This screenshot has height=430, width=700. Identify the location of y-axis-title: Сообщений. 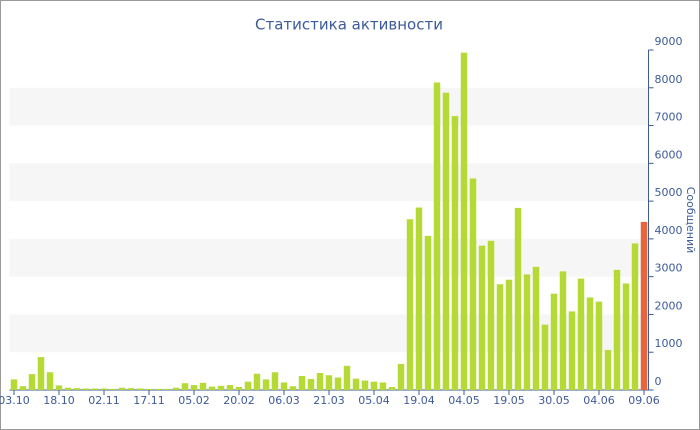
(690, 220).